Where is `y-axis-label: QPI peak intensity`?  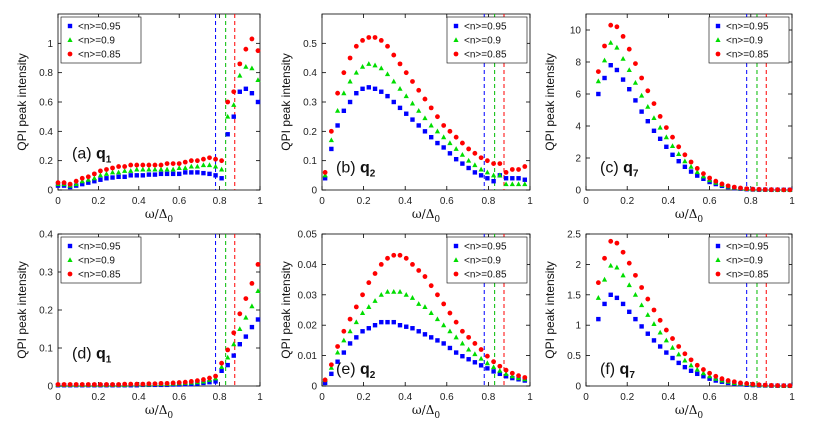 y-axis-label: QPI peak intensity is located at coordinates (22, 309).